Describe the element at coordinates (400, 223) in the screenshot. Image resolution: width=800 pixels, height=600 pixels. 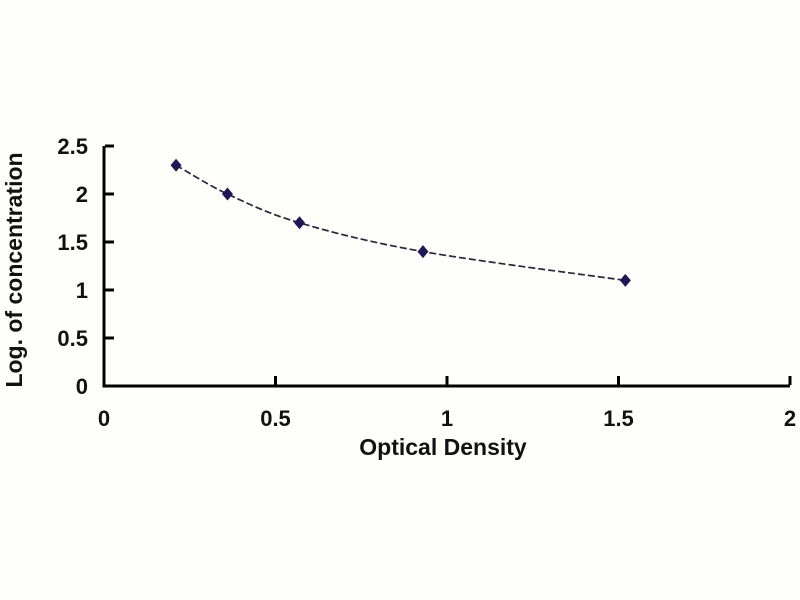
I see `series-line` at that location.